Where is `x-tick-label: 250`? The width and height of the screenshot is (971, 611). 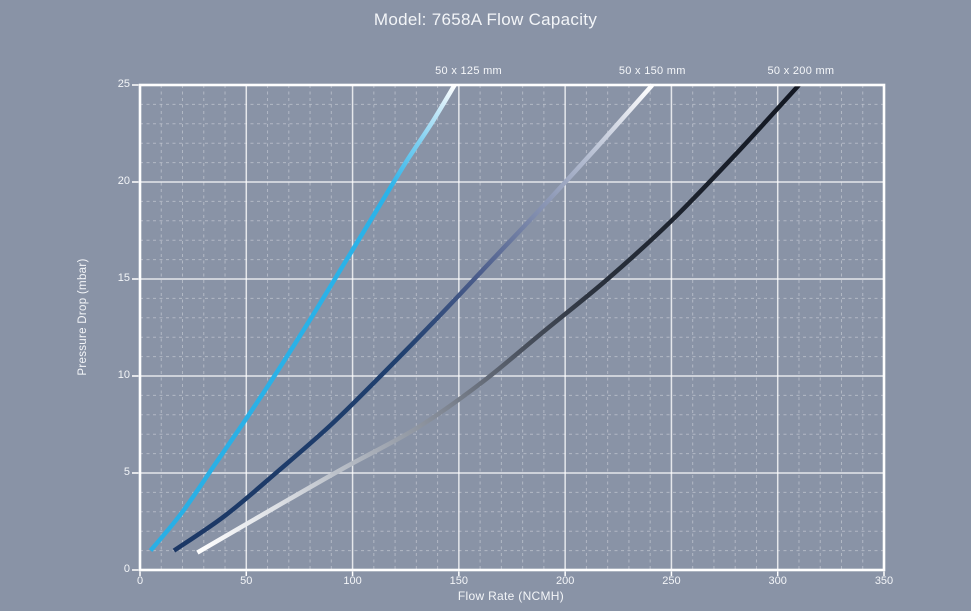
x-tick-label: 250 is located at coordinates (671, 581).